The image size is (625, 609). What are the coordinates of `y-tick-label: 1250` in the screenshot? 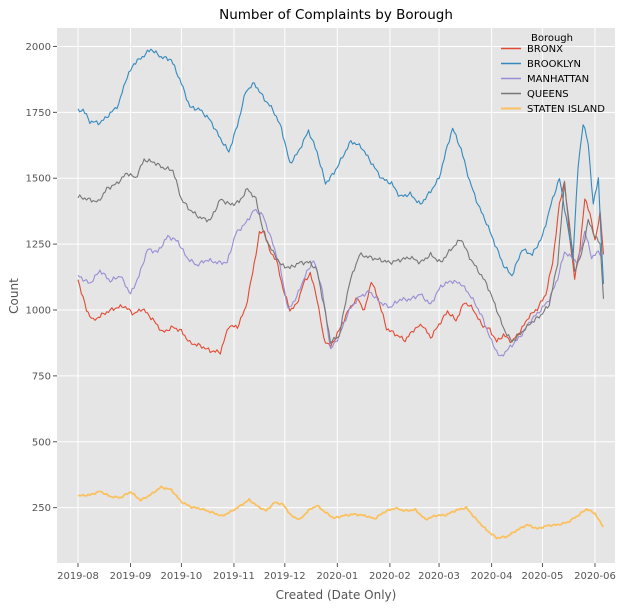 It's located at (38, 245).